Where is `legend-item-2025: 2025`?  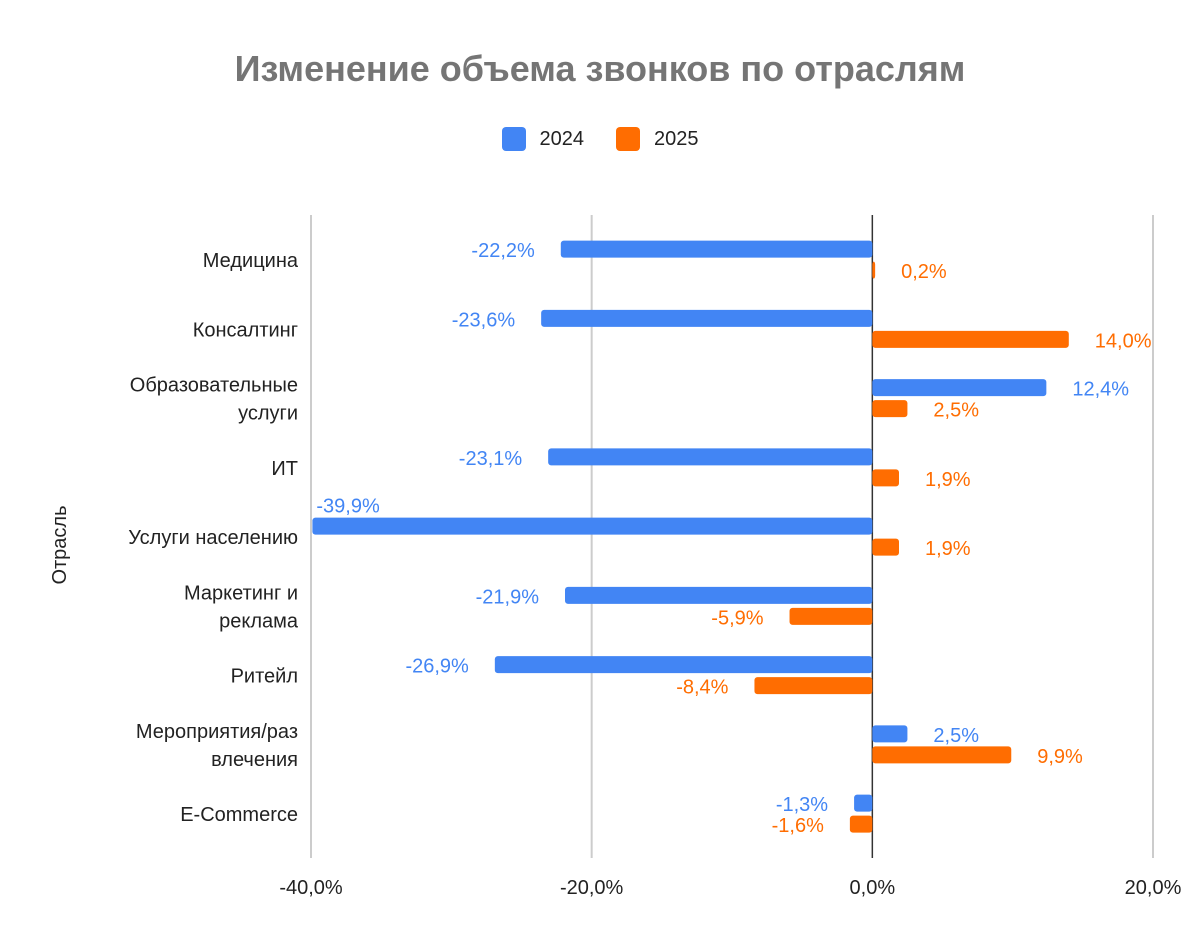
legend-item-2025: 2025 is located at coordinates (657, 139).